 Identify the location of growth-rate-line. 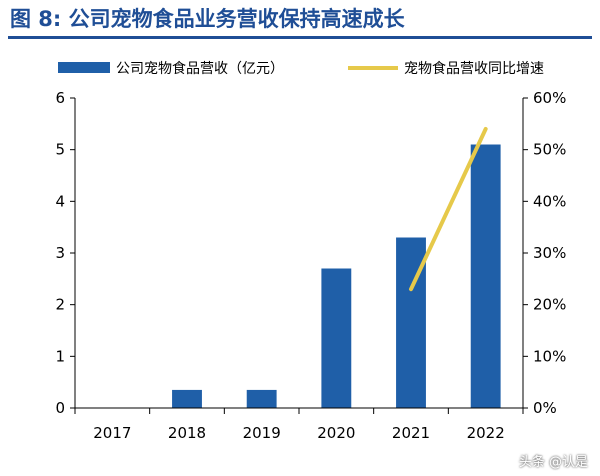
(448, 209).